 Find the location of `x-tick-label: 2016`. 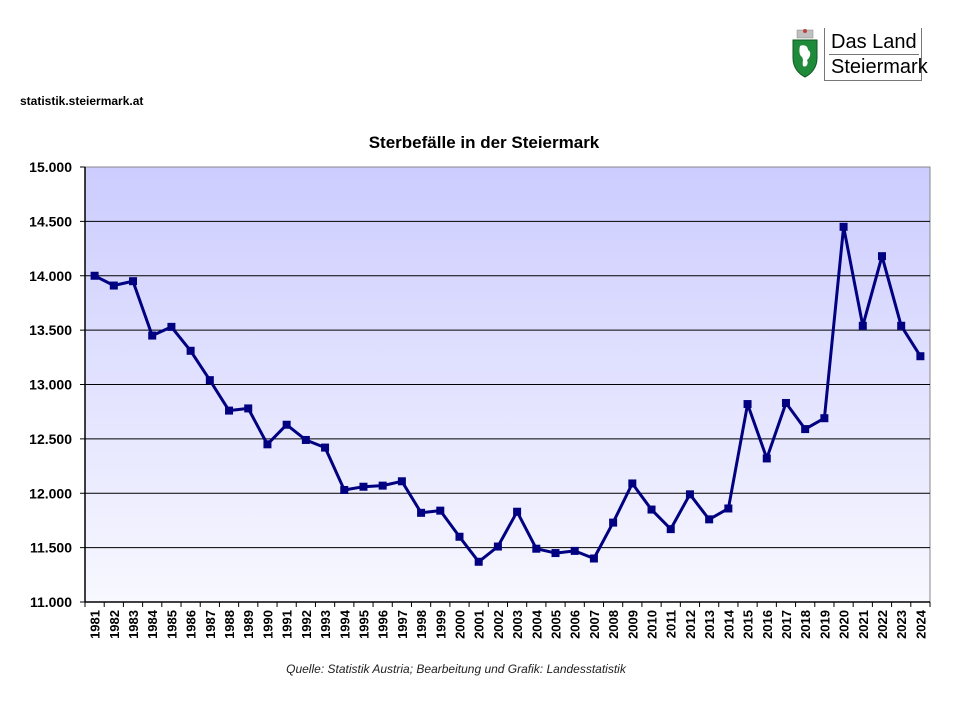

x-tick-label: 2016 is located at coordinates (767, 624).